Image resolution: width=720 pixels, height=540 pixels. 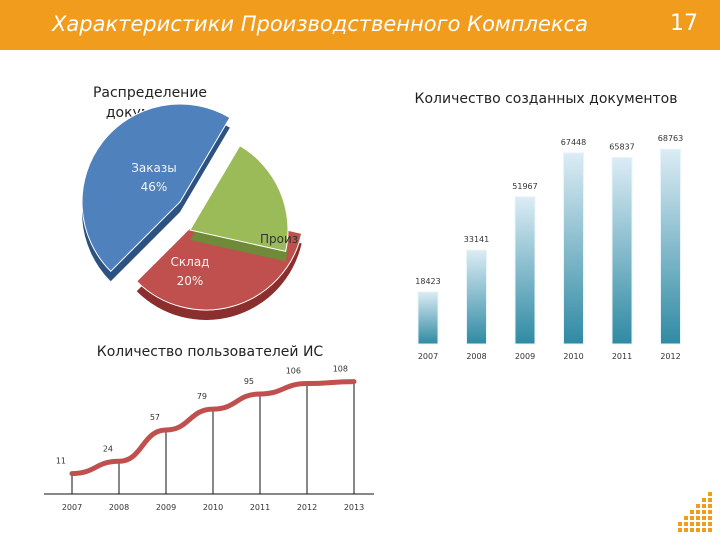 What do you see at coordinates (155, 417) in the screenshot?
I see `line-value-label-2009: 57` at bounding box center [155, 417].